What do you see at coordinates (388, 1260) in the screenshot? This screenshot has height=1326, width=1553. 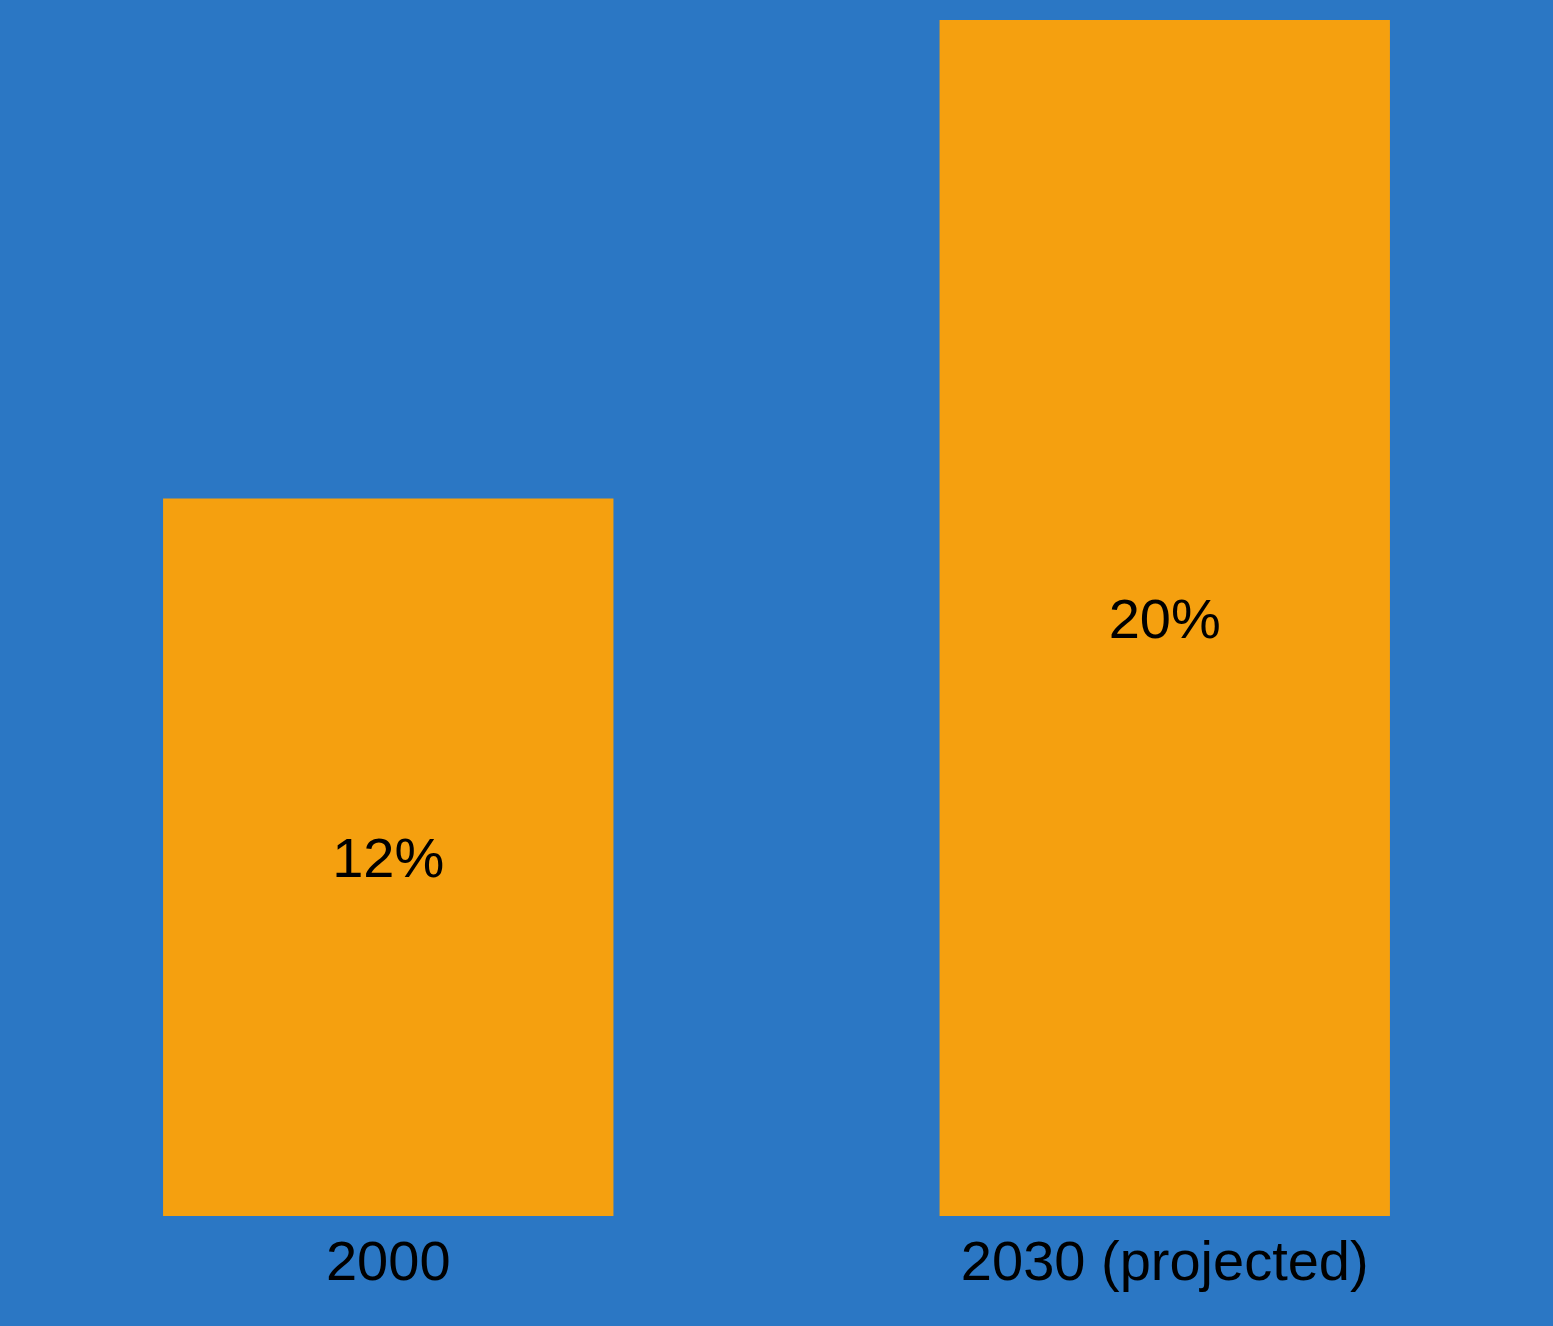 I see `x-tick-label: 2000` at bounding box center [388, 1260].